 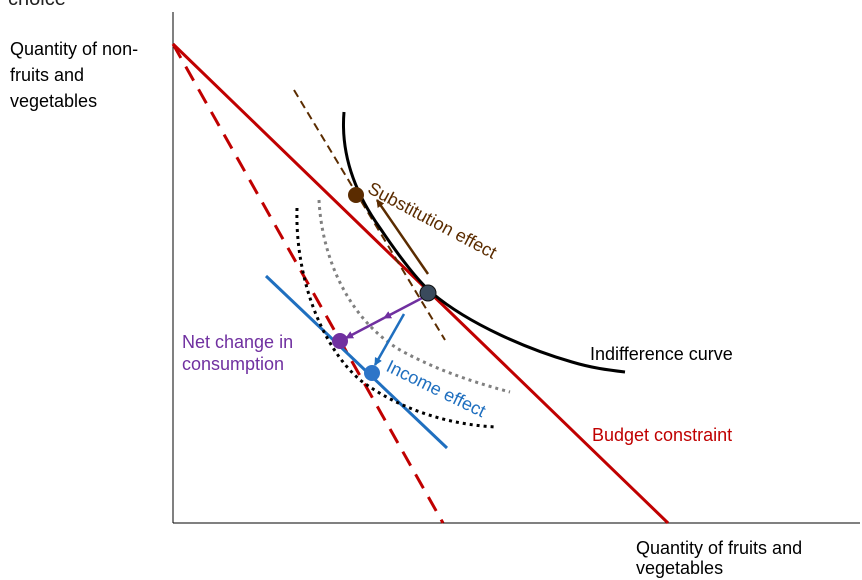 What do you see at coordinates (662, 435) in the screenshot?
I see `budget-constraint-label: Budget constraint` at bounding box center [662, 435].